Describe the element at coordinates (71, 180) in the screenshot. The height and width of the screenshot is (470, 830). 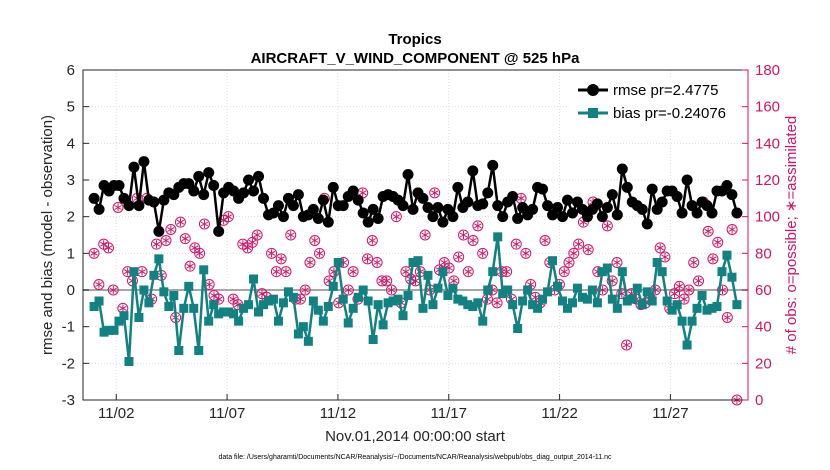
I see `y-tick-label: 3` at that location.